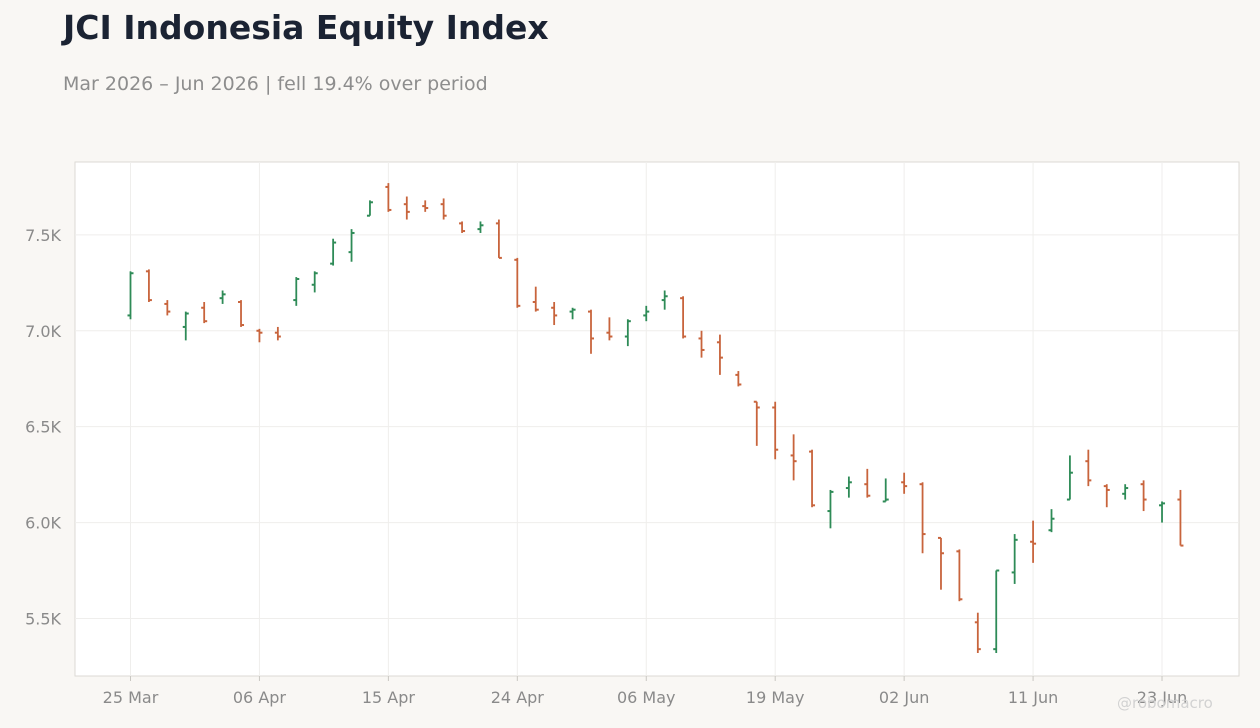 The image size is (1260, 728). I want to click on watermark: @robomacro, so click(1165, 703).